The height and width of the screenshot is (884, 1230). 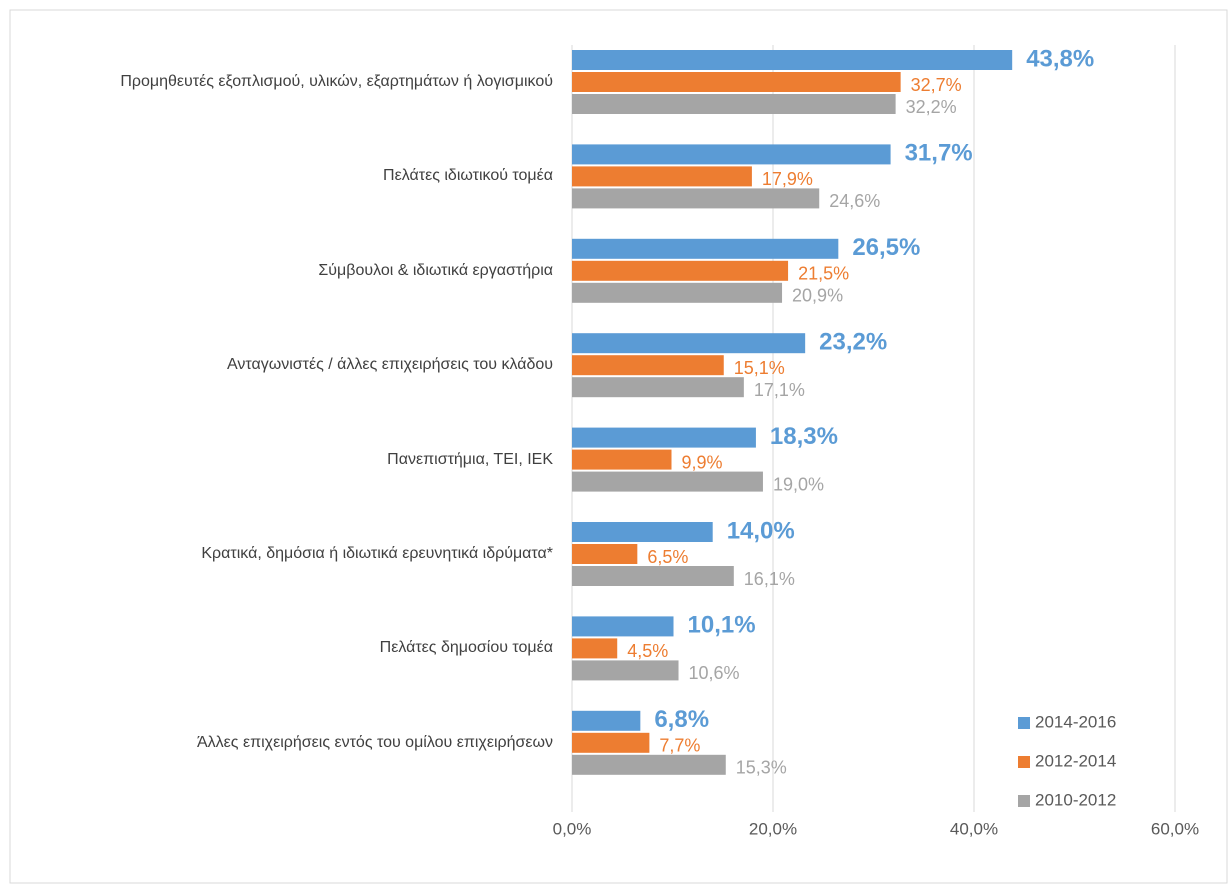 What do you see at coordinates (939, 153) in the screenshot?
I see `value-label: 31,7%` at bounding box center [939, 153].